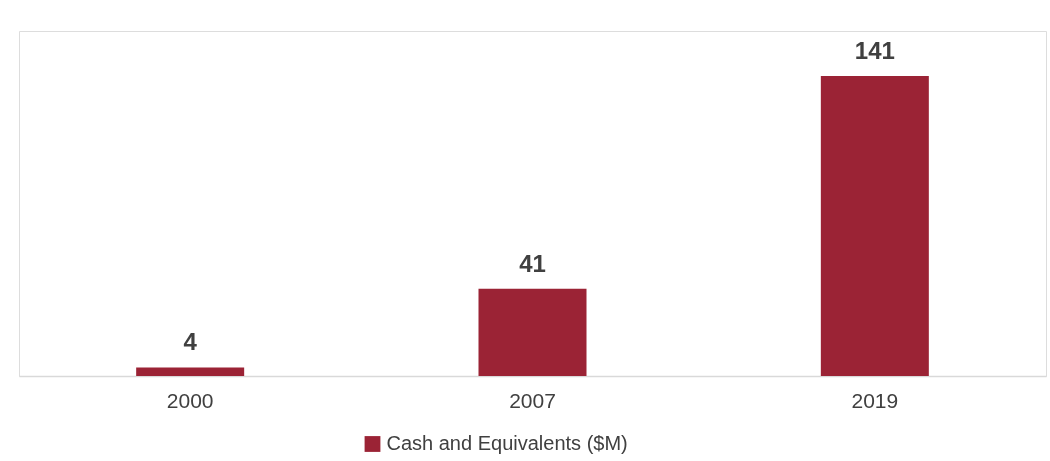 This screenshot has width=1050, height=461. I want to click on x-tick-label: 2019, so click(875, 400).